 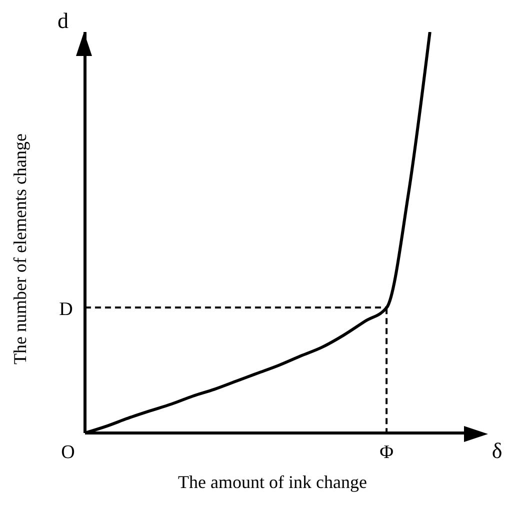 What do you see at coordinates (68, 452) in the screenshot?
I see `text: O` at bounding box center [68, 452].